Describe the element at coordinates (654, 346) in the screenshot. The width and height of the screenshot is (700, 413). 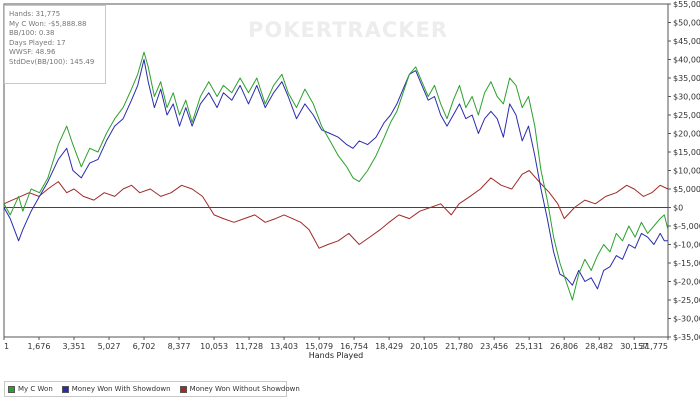
I see `x-tick-label: 31,775` at that location.